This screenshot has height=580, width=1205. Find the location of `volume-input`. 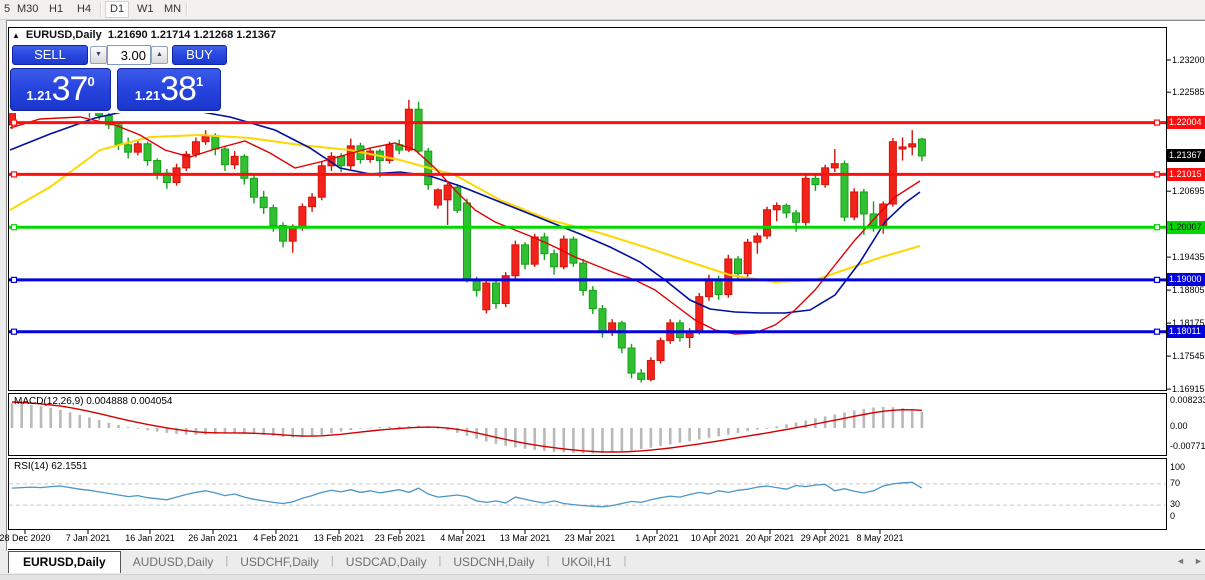

volume-input is located at coordinates (129, 55).